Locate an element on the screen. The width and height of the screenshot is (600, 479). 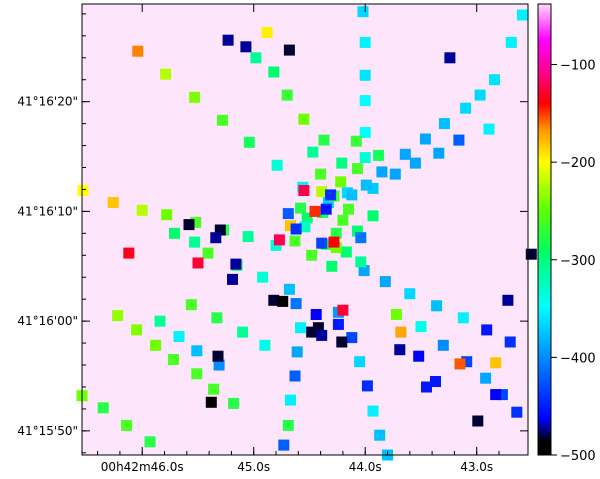
y-tick-label: 41°16'20" is located at coordinates (47, 102).